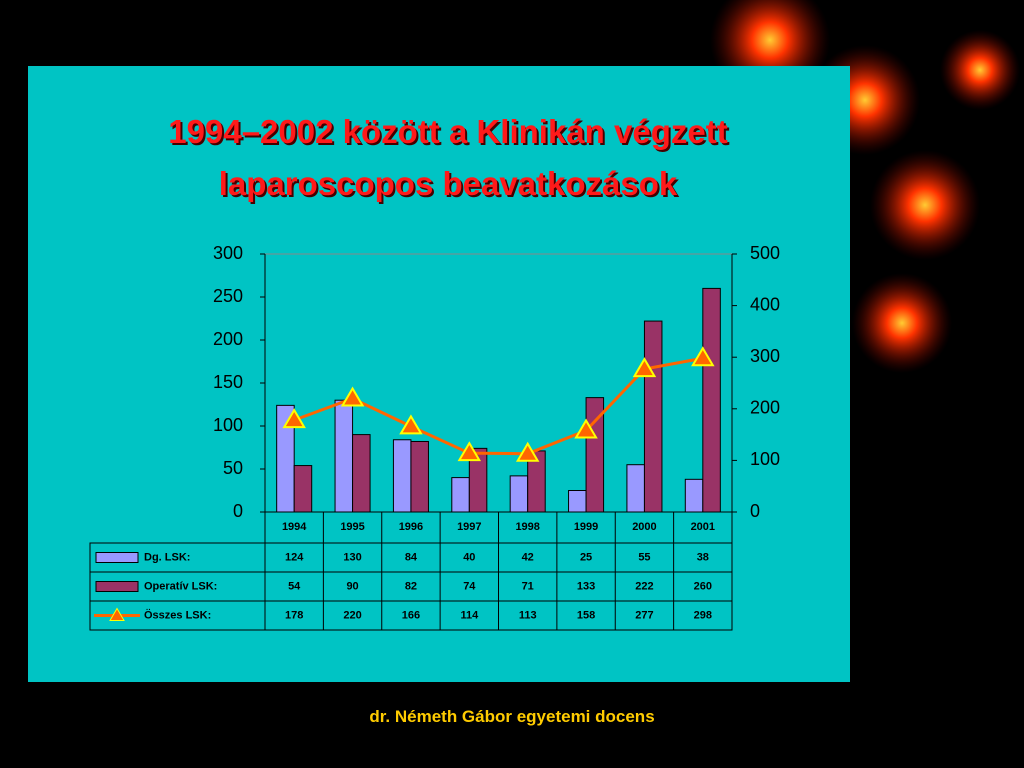 The width and height of the screenshot is (1024, 768). I want to click on table-value: 260, so click(703, 586).